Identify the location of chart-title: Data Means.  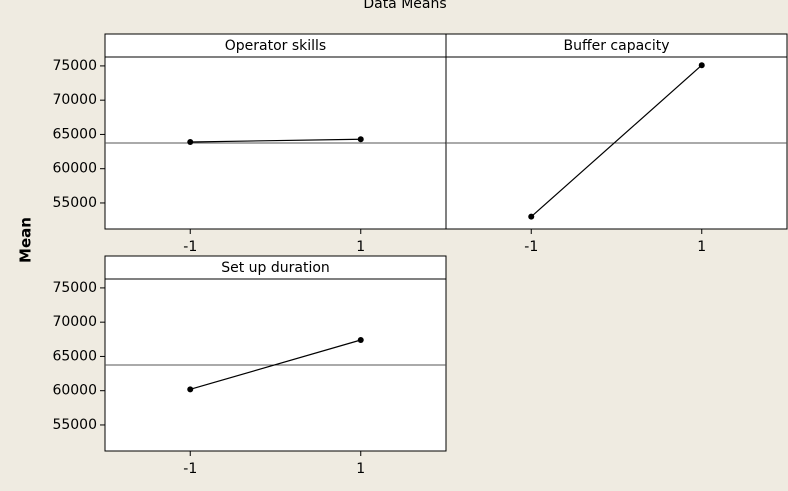
(404, 6).